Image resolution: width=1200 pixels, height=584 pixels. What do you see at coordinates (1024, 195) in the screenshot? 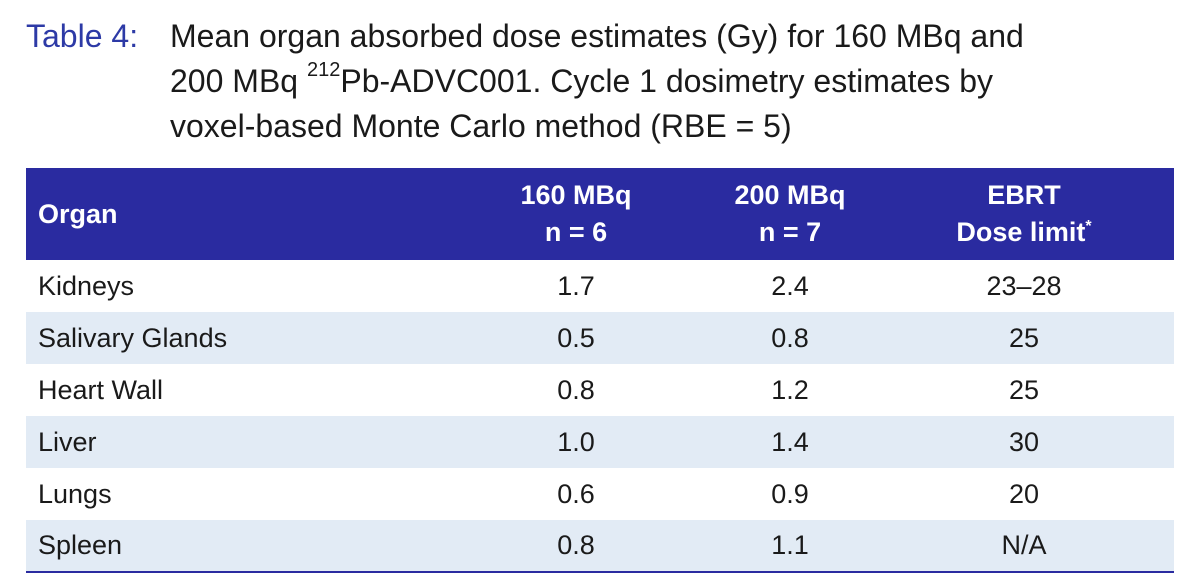
I see `header-ebrt-line1: EBRT` at bounding box center [1024, 195].